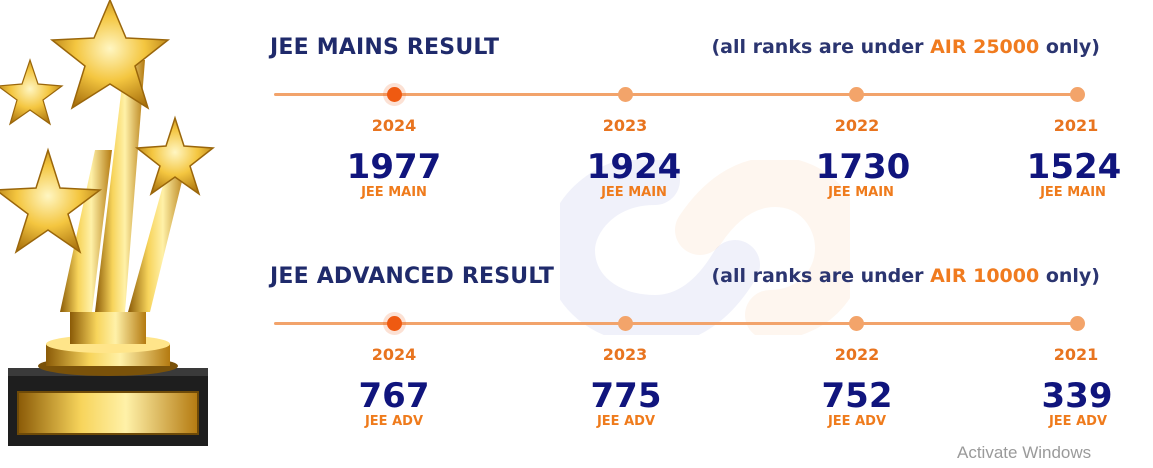 This screenshot has height=468, width=1153. What do you see at coordinates (1024, 452) in the screenshot?
I see `activate-windows-watermark: Activate Windows` at bounding box center [1024, 452].